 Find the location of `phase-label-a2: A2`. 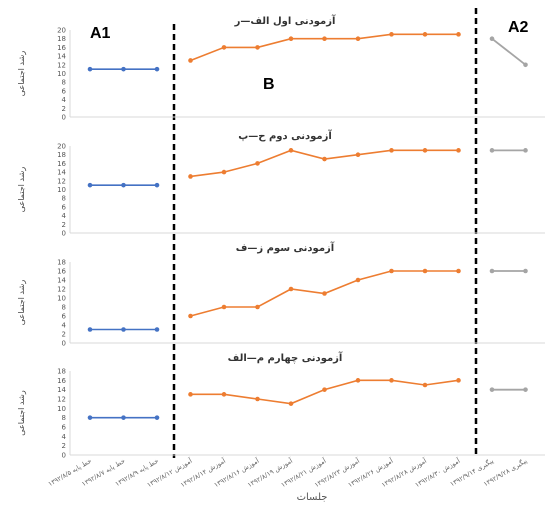

phase-label-a2: A2 is located at coordinates (518, 27).